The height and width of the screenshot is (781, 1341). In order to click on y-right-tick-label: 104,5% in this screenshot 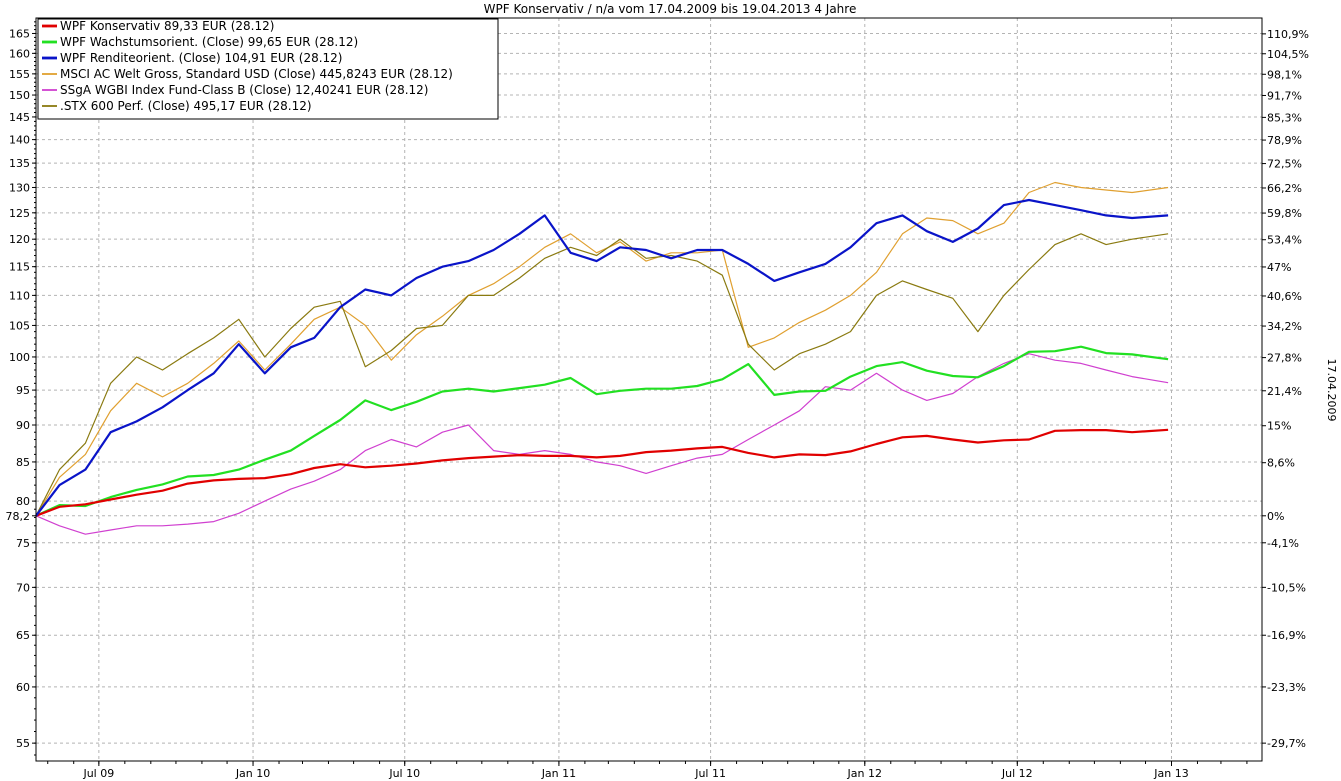, I will do `click(1288, 54)`.